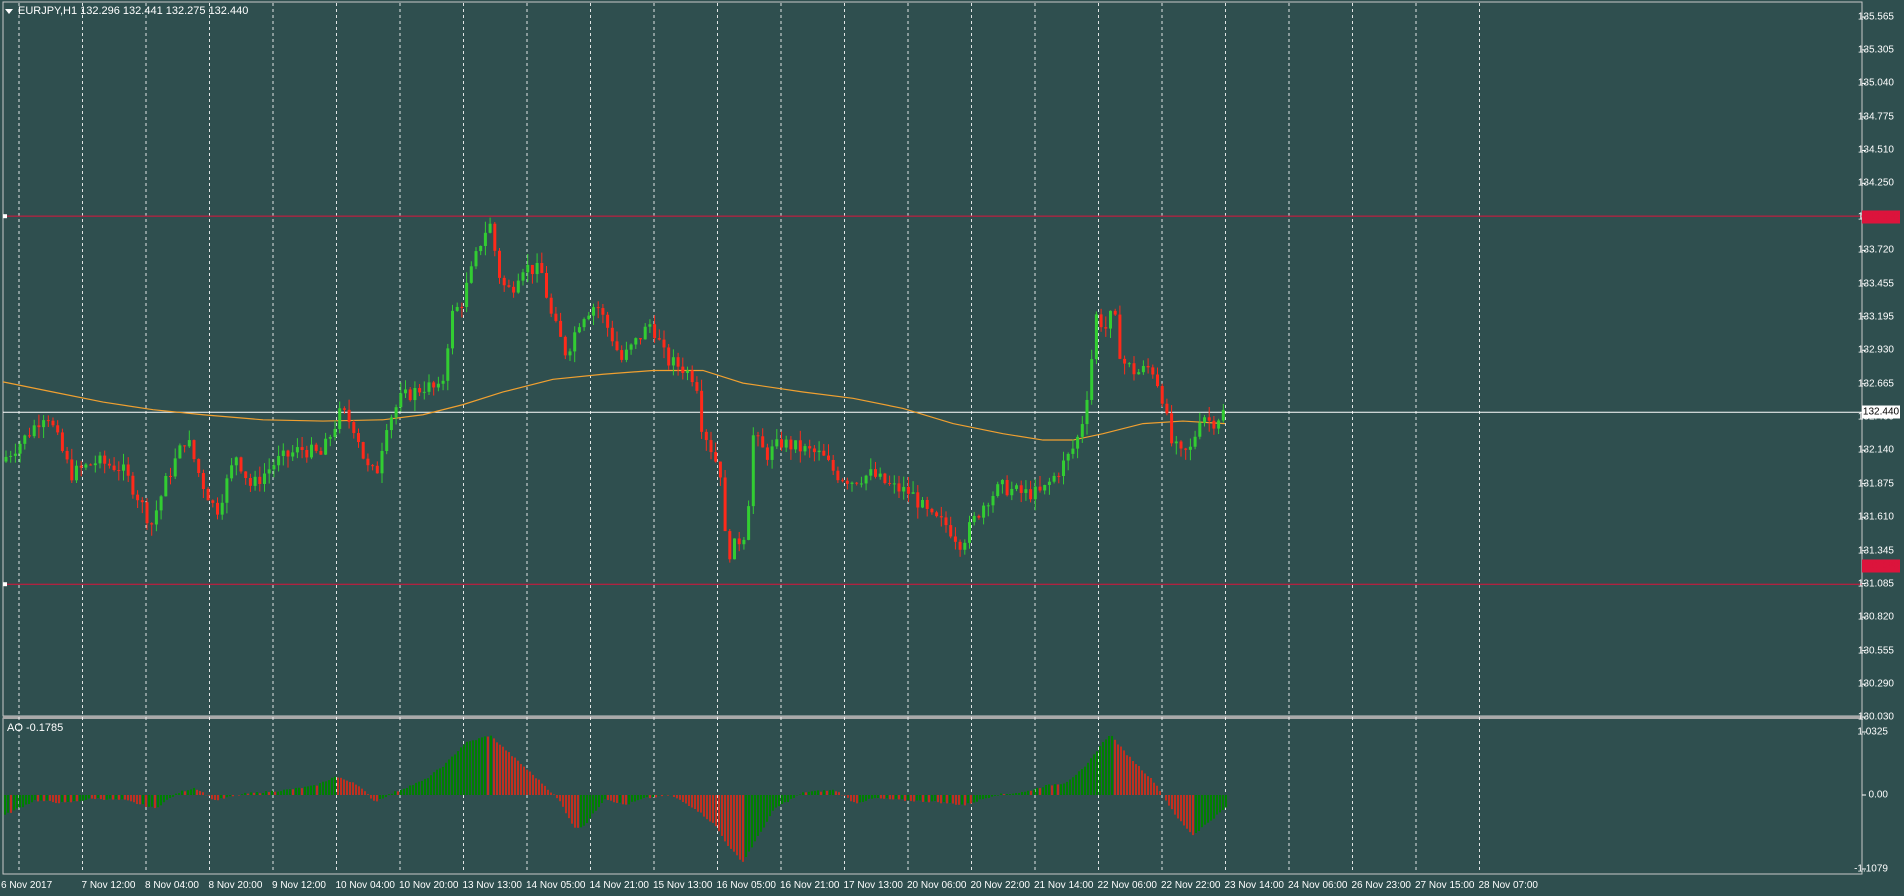 This screenshot has width=1904, height=896. What do you see at coordinates (1875, 450) in the screenshot?
I see `price-axis-label: 132.140` at bounding box center [1875, 450].